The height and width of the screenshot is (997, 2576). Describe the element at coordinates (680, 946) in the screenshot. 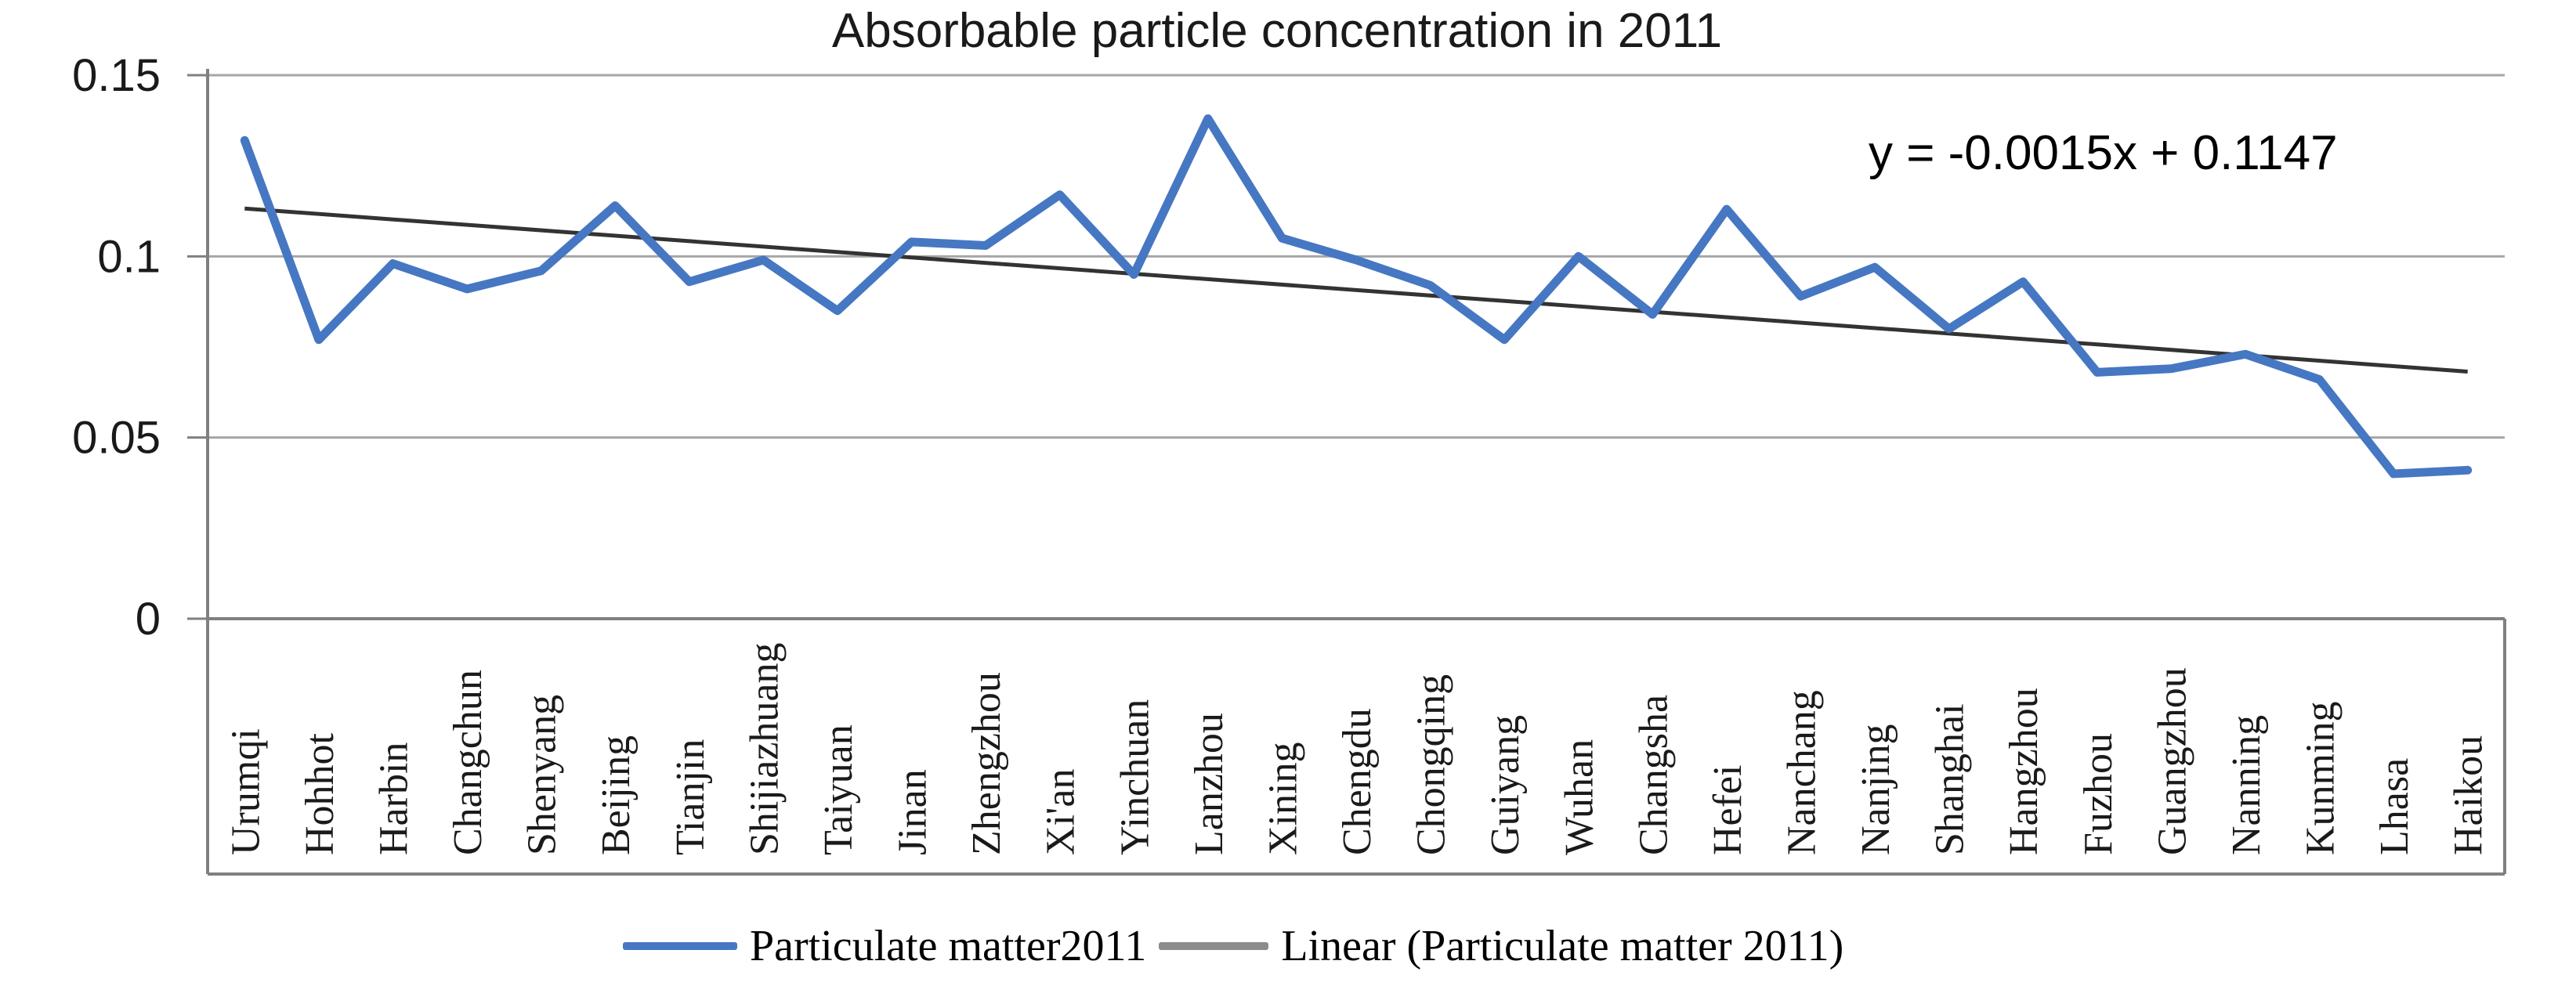

I see `series-line-swatch` at that location.